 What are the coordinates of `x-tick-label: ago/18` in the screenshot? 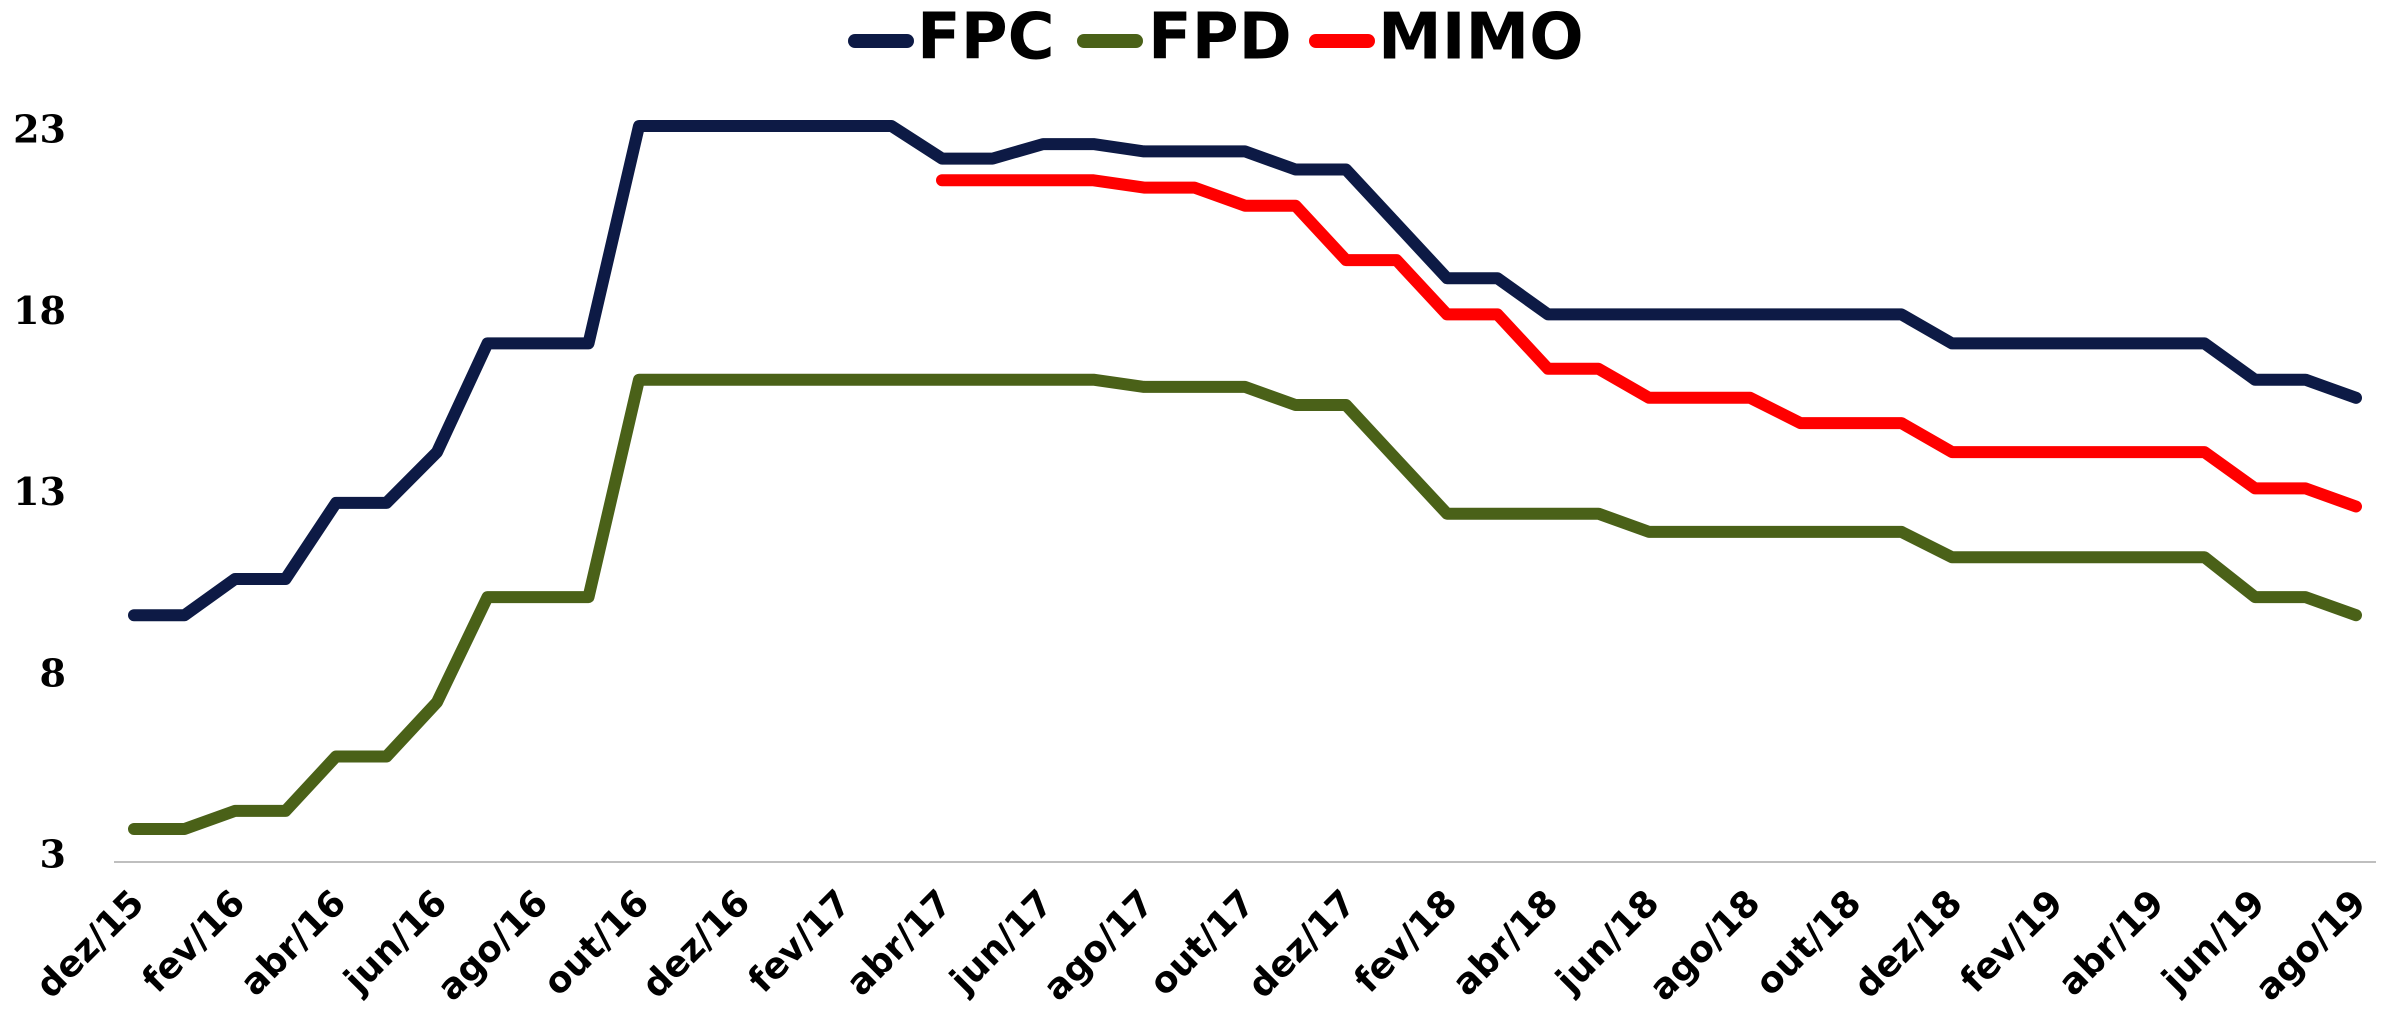 It's located at (1705, 945).